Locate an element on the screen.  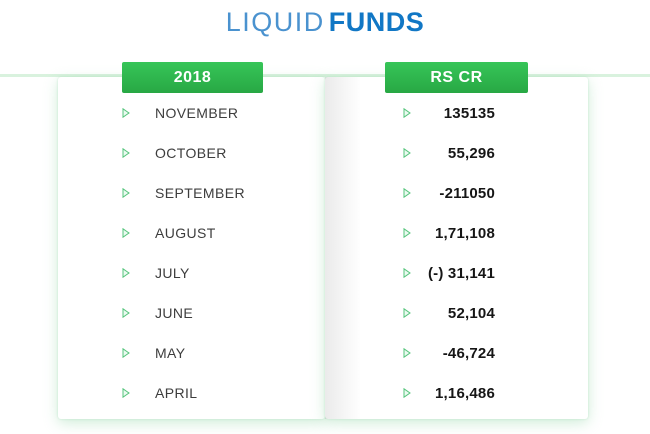
table-row: 55,296 is located at coordinates (456, 153).